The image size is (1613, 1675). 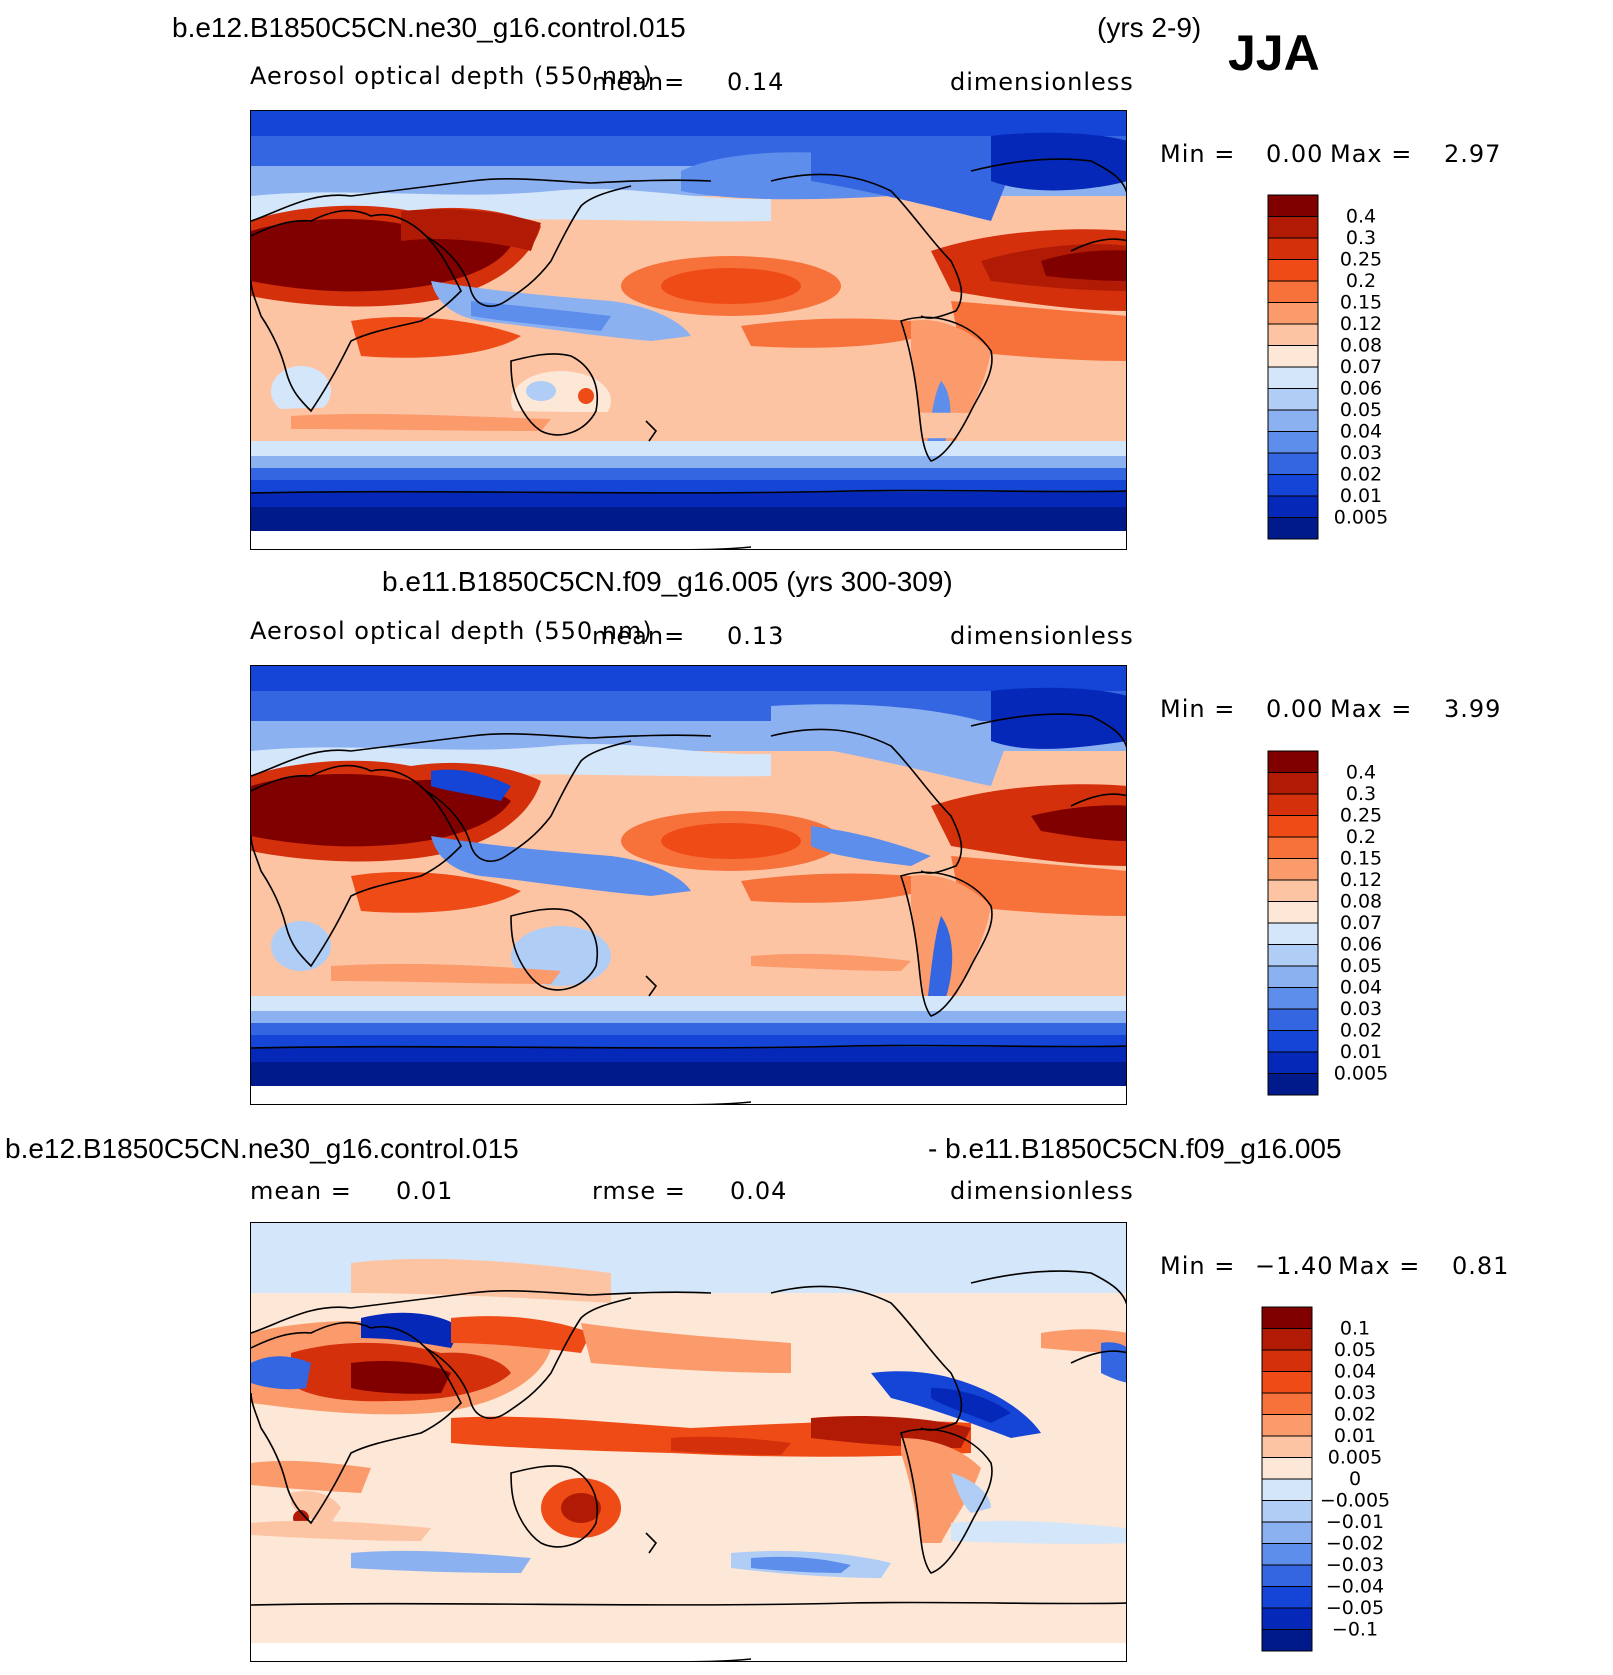 I want to click on panel1-max-label: Max =, so click(x=1371, y=154).